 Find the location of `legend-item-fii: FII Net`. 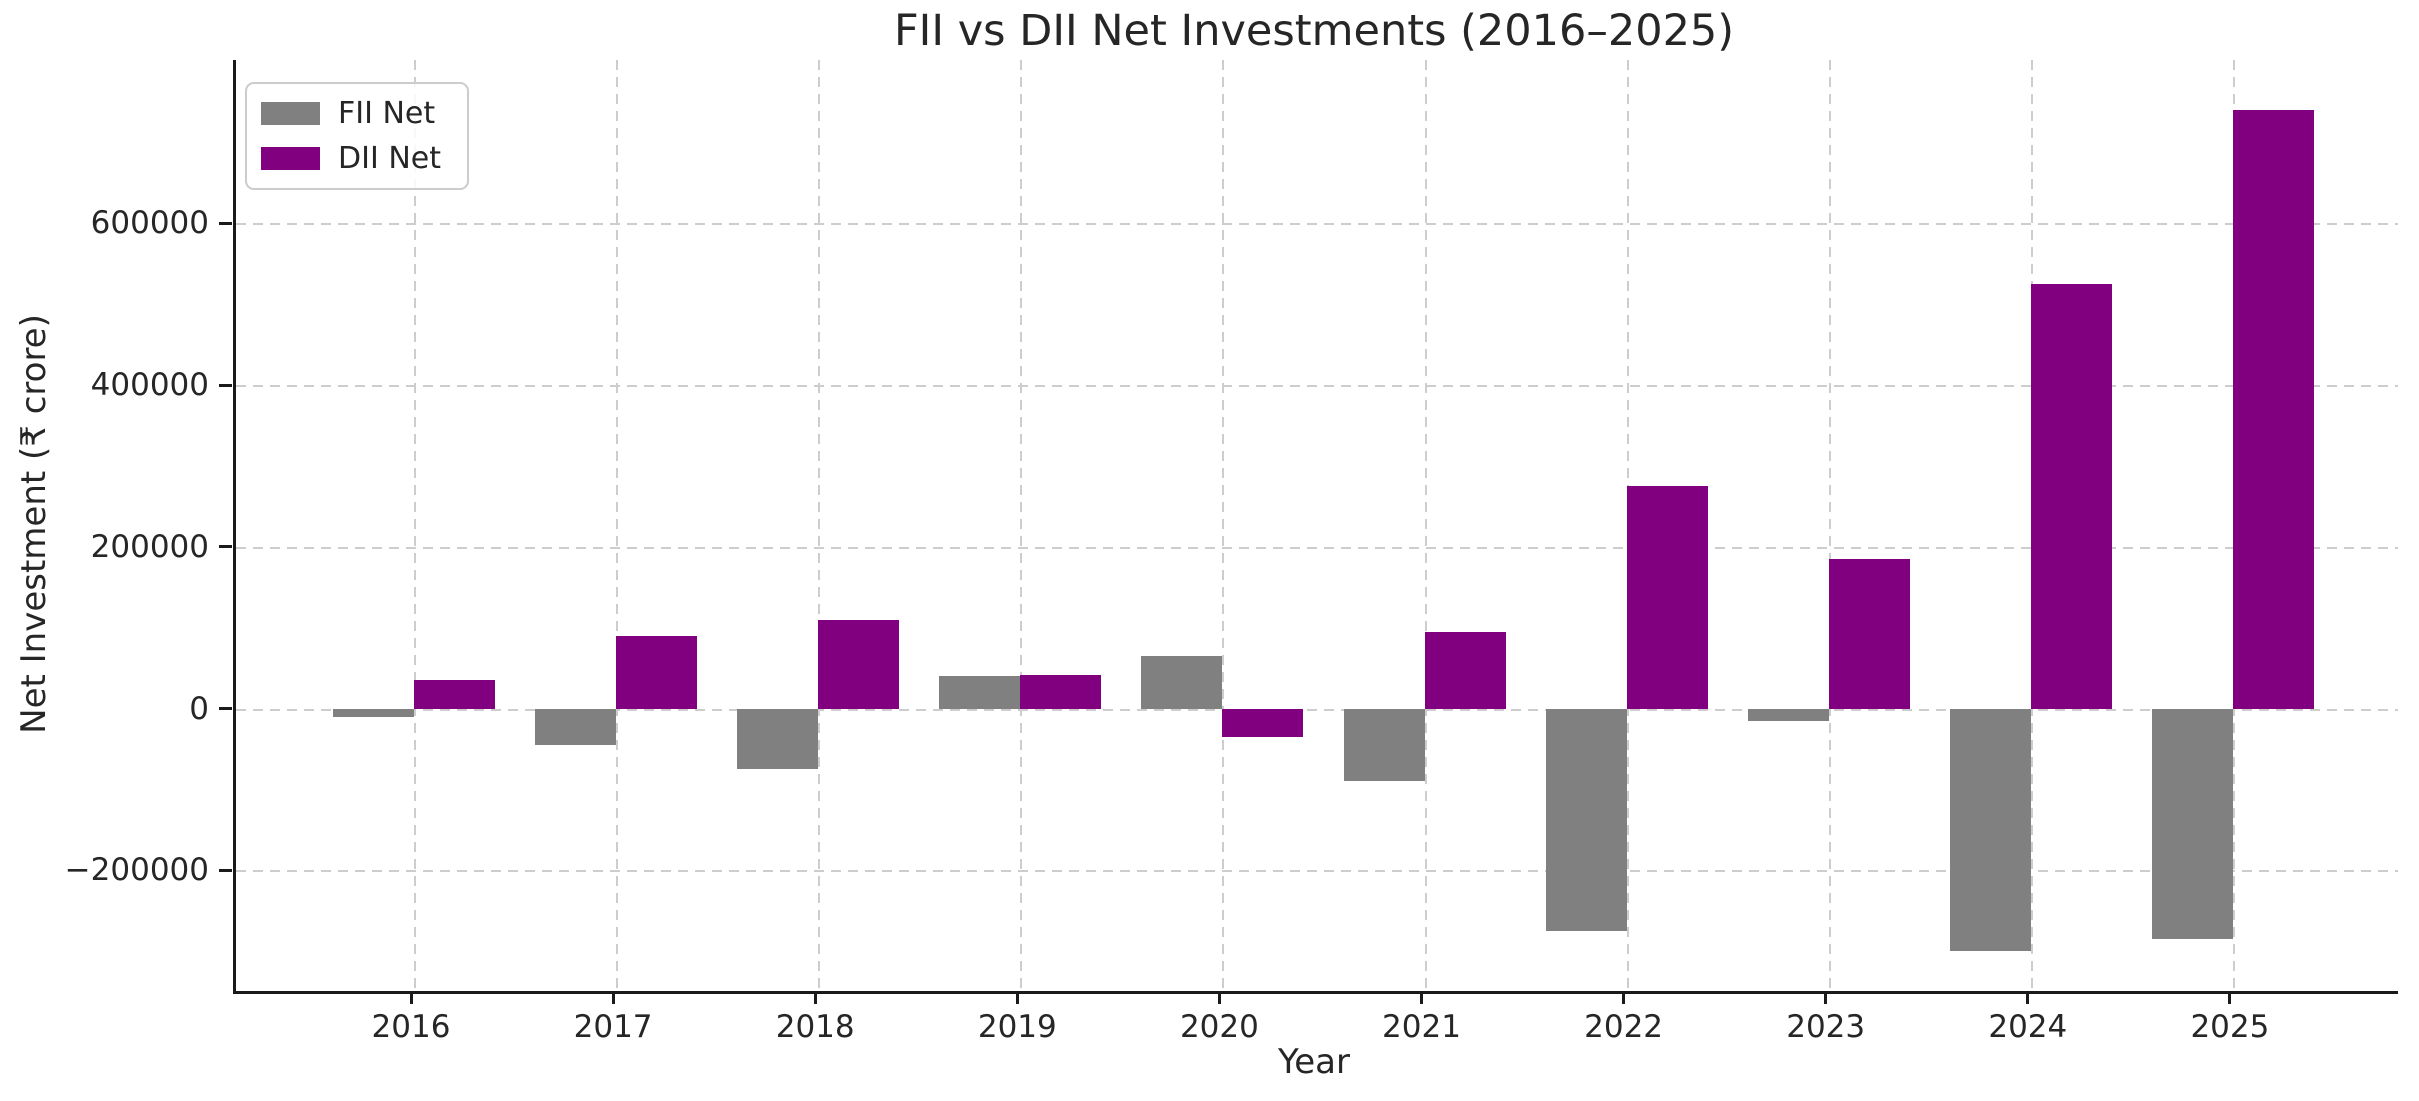

legend-item-fii: FII Net is located at coordinates (351, 113).